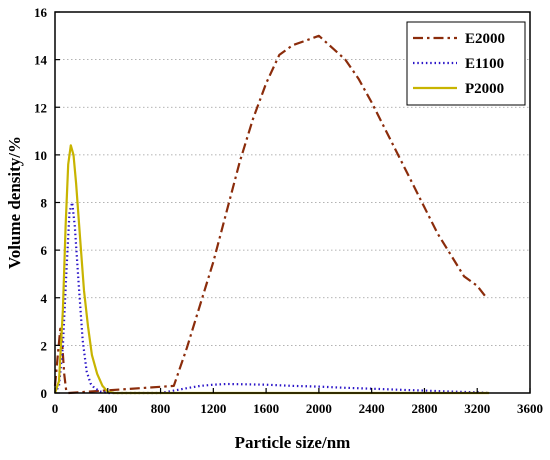 Image resolution: width=550 pixels, height=460 pixels. What do you see at coordinates (530, 408) in the screenshot?
I see `x-tick-label: 3600` at bounding box center [530, 408].